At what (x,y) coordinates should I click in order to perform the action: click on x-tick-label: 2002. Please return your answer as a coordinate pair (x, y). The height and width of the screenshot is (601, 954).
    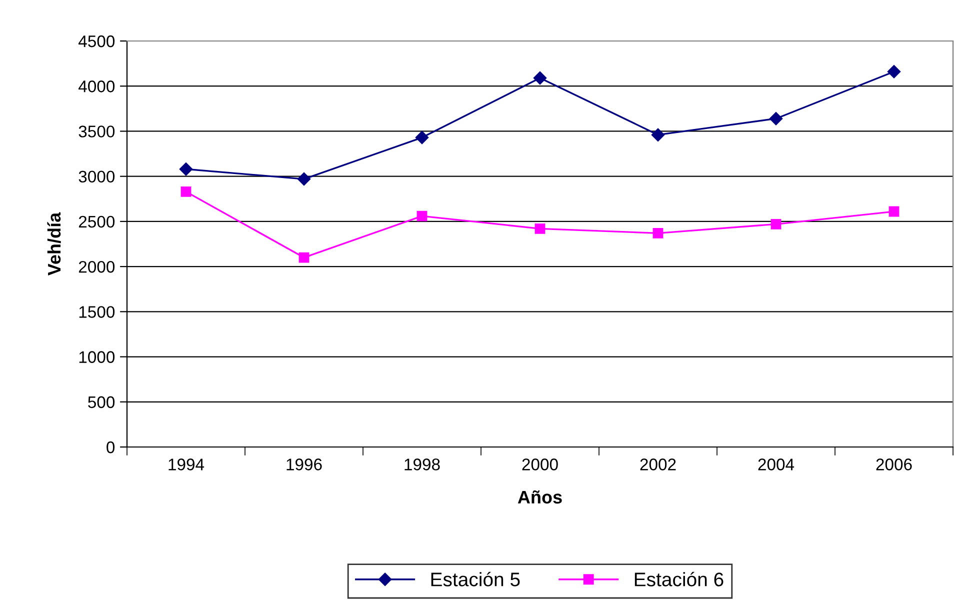
    Looking at the image, I should click on (658, 464).